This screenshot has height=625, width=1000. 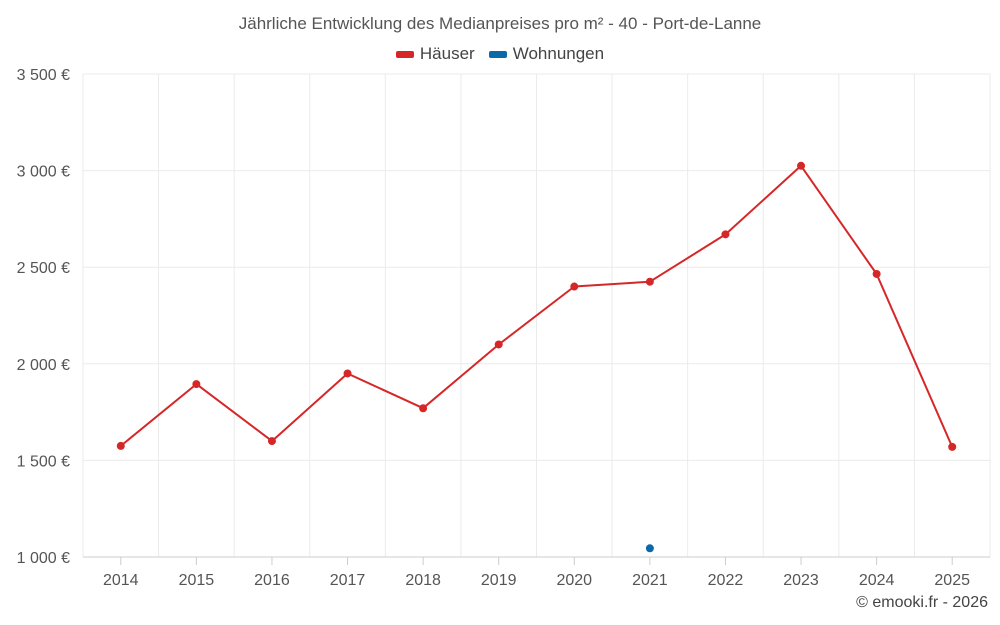 What do you see at coordinates (43, 172) in the screenshot?
I see `y-tick-label: 3 000 €` at bounding box center [43, 172].